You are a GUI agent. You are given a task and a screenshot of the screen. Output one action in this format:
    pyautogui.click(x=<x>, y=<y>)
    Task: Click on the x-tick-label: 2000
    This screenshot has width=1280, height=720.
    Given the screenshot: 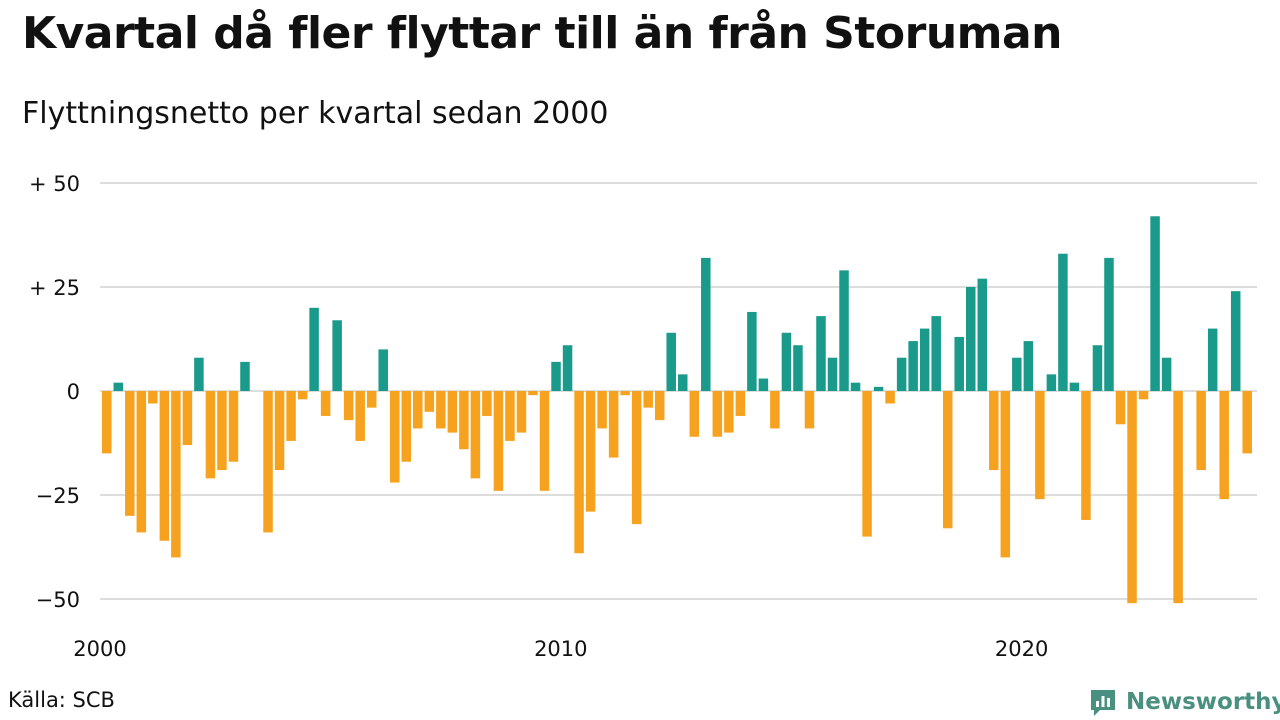 What is the action you would take?
    pyautogui.click(x=99, y=649)
    